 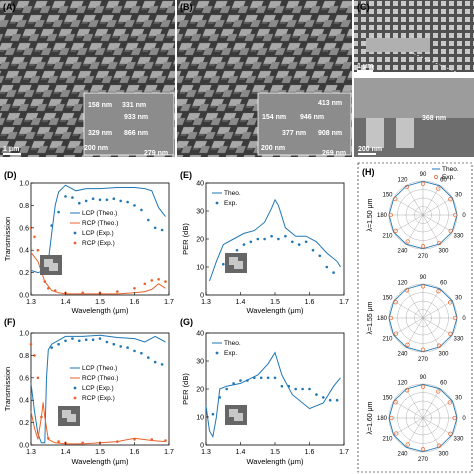 What do you see at coordinates (24, 228) in the screenshot?
I see `chart-d-ytick-label-3: 0.6` at bounding box center [24, 228].